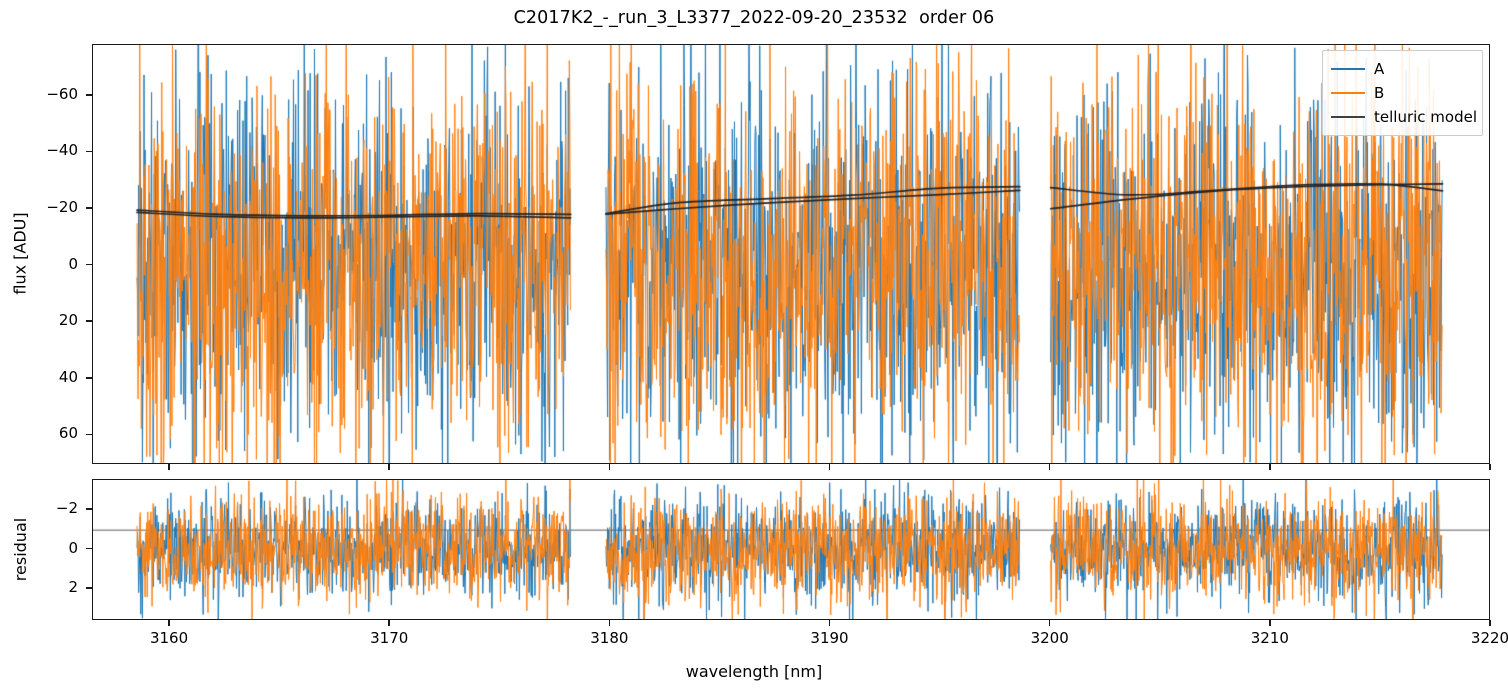  Describe the element at coordinates (1402, 69) in the screenshot. I see `legend-item-a: A` at that location.